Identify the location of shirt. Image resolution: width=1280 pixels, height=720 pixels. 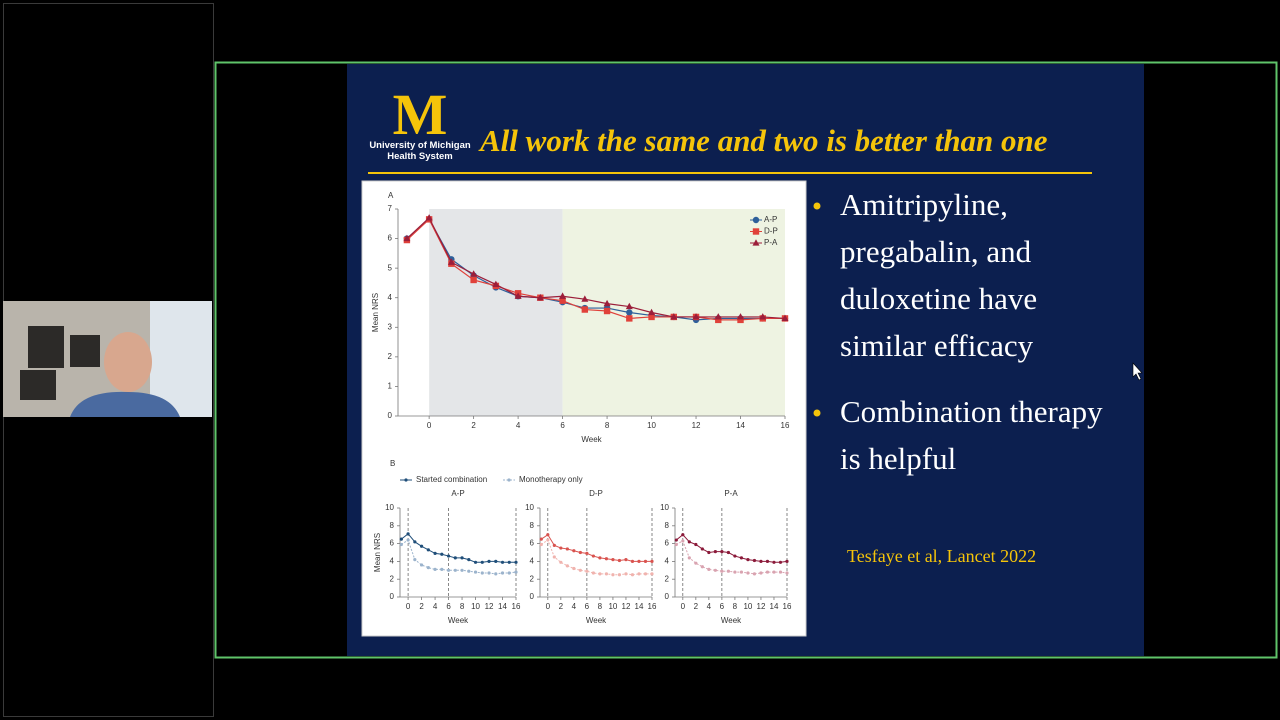
(125, 404).